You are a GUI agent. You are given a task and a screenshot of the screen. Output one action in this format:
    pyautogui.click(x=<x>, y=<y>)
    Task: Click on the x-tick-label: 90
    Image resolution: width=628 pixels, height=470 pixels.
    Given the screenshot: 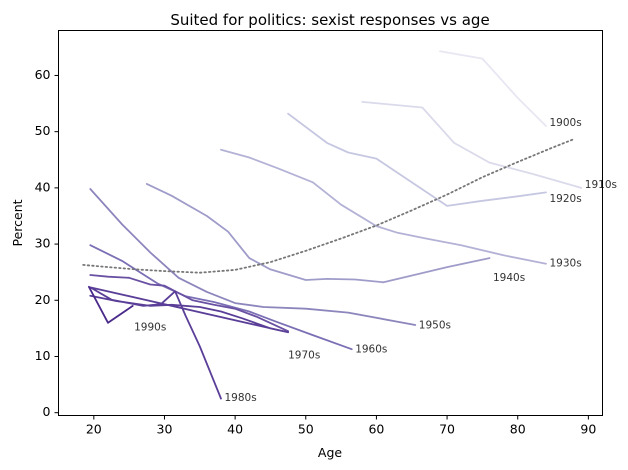 What is the action you would take?
    pyautogui.click(x=588, y=429)
    